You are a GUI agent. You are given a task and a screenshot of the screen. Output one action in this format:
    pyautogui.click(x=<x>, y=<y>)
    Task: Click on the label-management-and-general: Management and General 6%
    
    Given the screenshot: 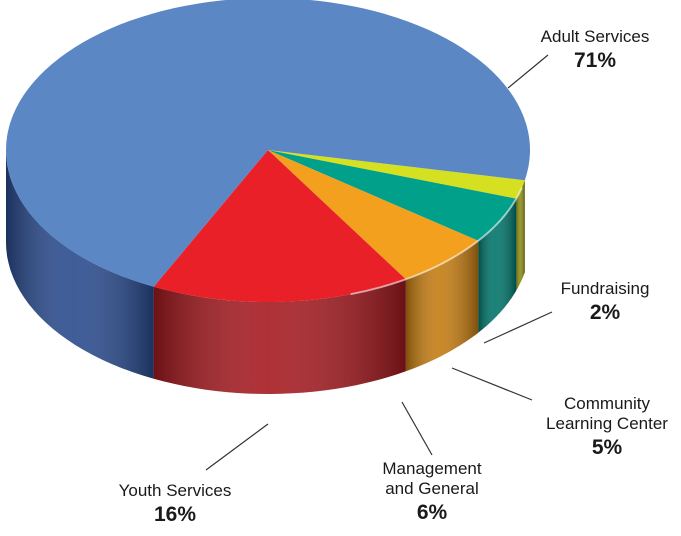 What is the action you would take?
    pyautogui.click(x=432, y=492)
    